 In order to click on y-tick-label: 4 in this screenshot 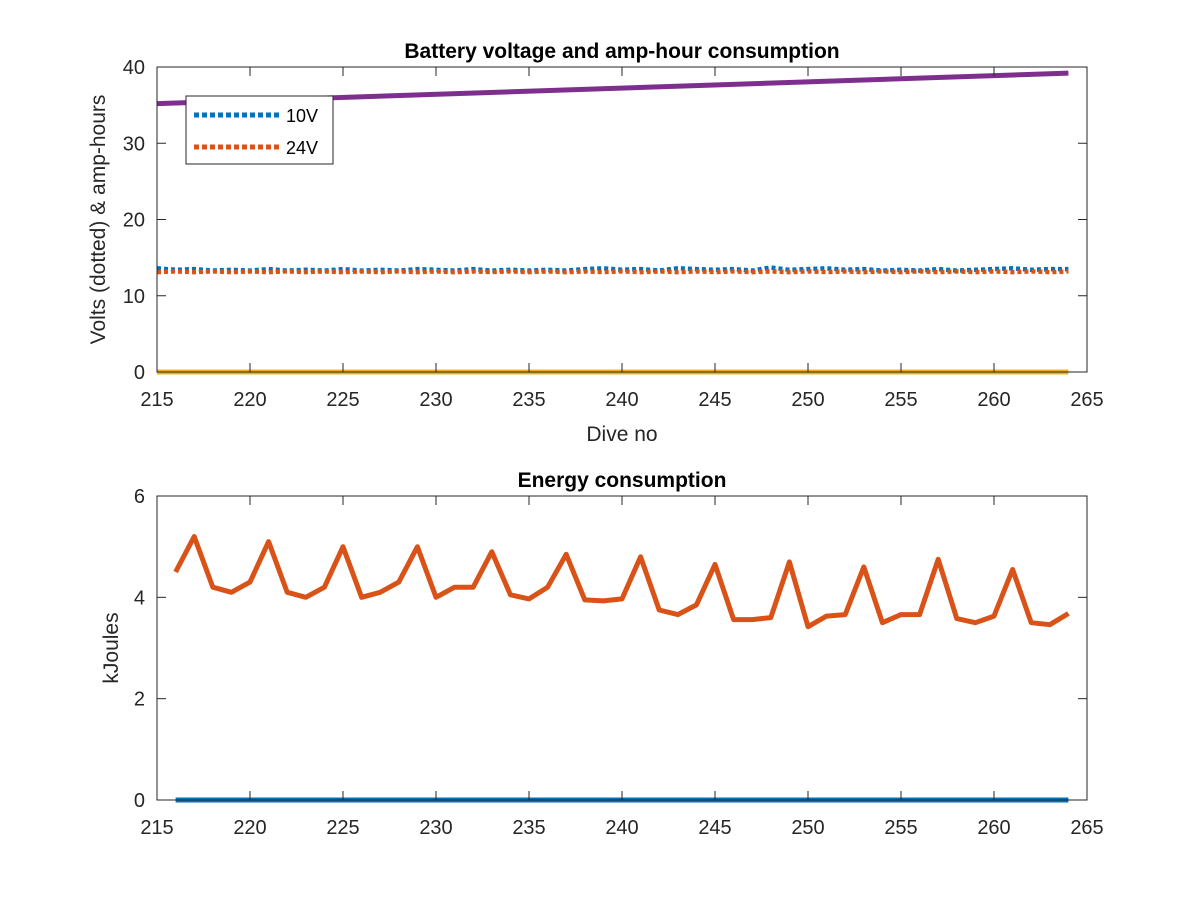, I will do `click(139, 598)`.